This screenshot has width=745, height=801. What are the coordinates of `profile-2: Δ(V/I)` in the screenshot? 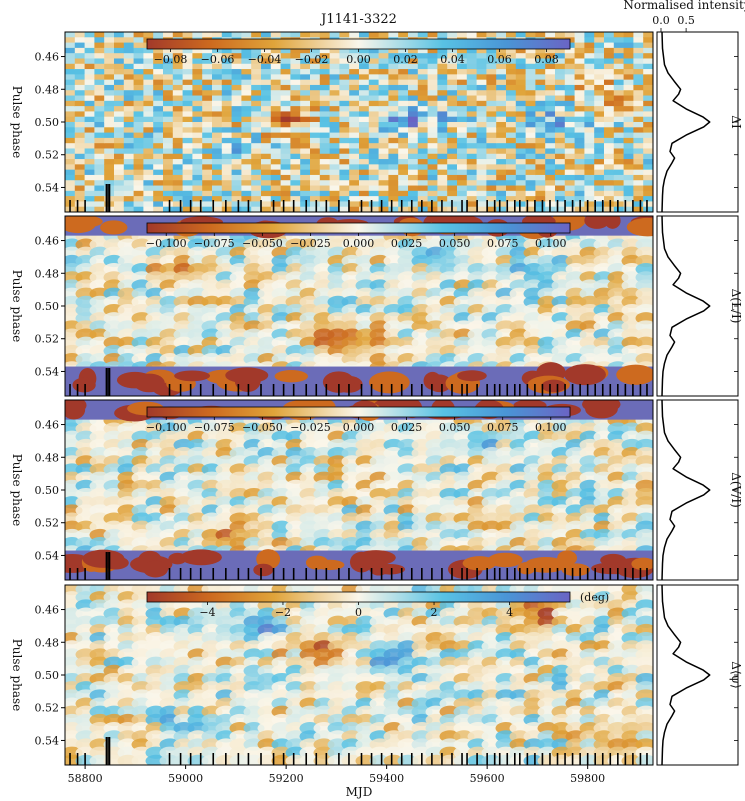 It's located at (699, 490).